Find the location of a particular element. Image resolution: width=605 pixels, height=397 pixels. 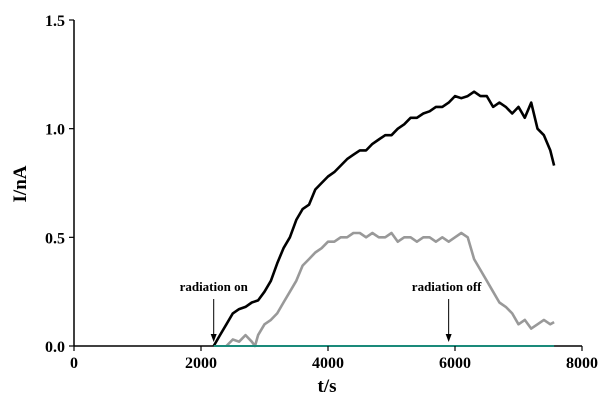

x-tick-label: 8000 is located at coordinates (582, 363).